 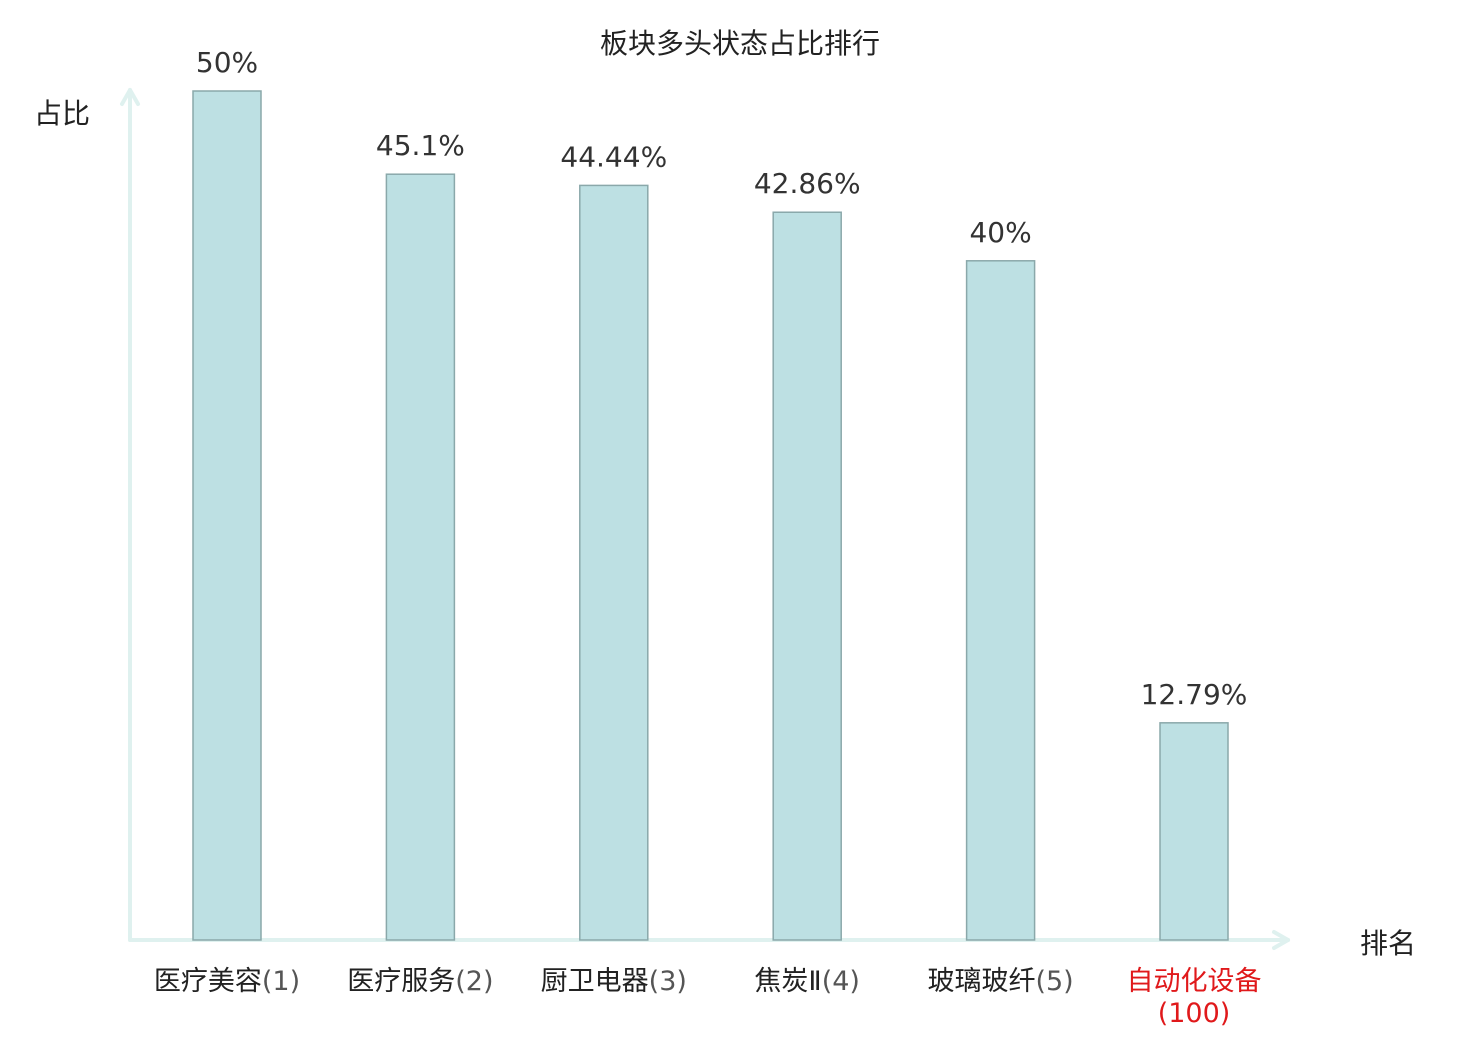 What do you see at coordinates (981, 981) in the screenshot?
I see `category-name: 玻璃玻纤` at bounding box center [981, 981].